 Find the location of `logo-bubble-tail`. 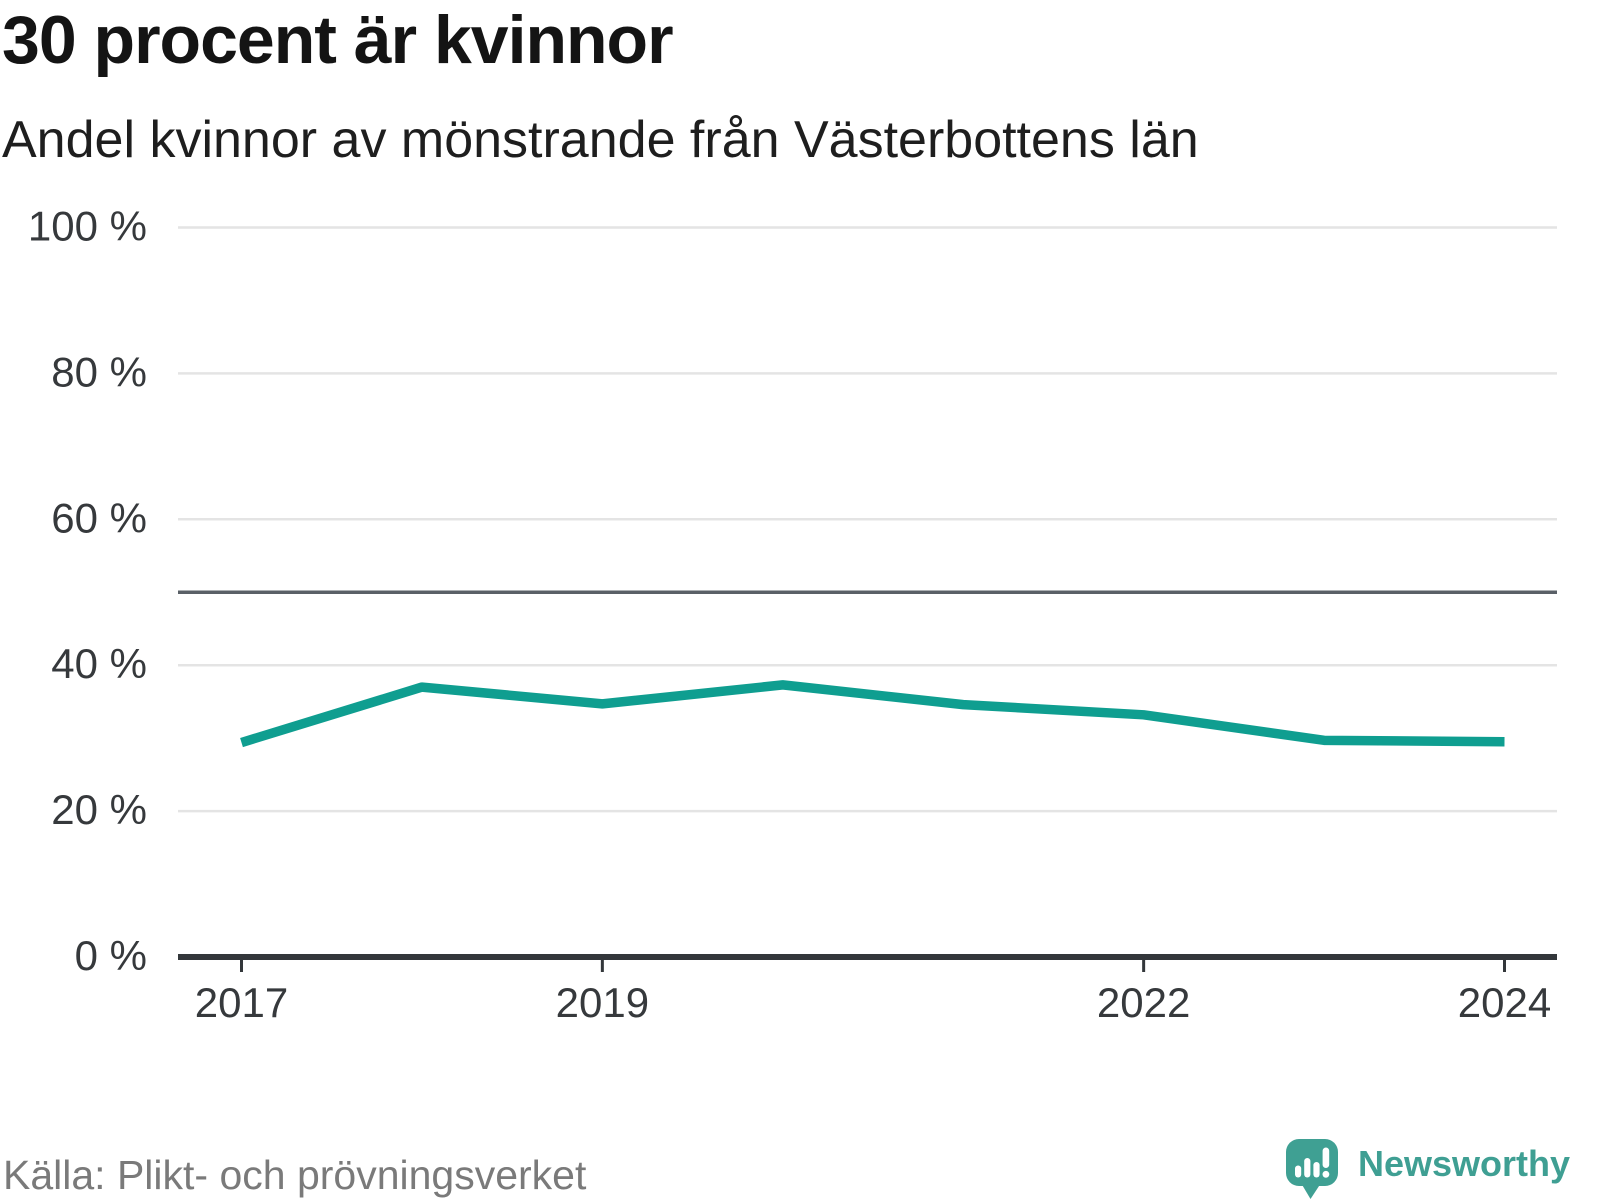

logo-bubble-tail is located at coordinates (1311, 1191).